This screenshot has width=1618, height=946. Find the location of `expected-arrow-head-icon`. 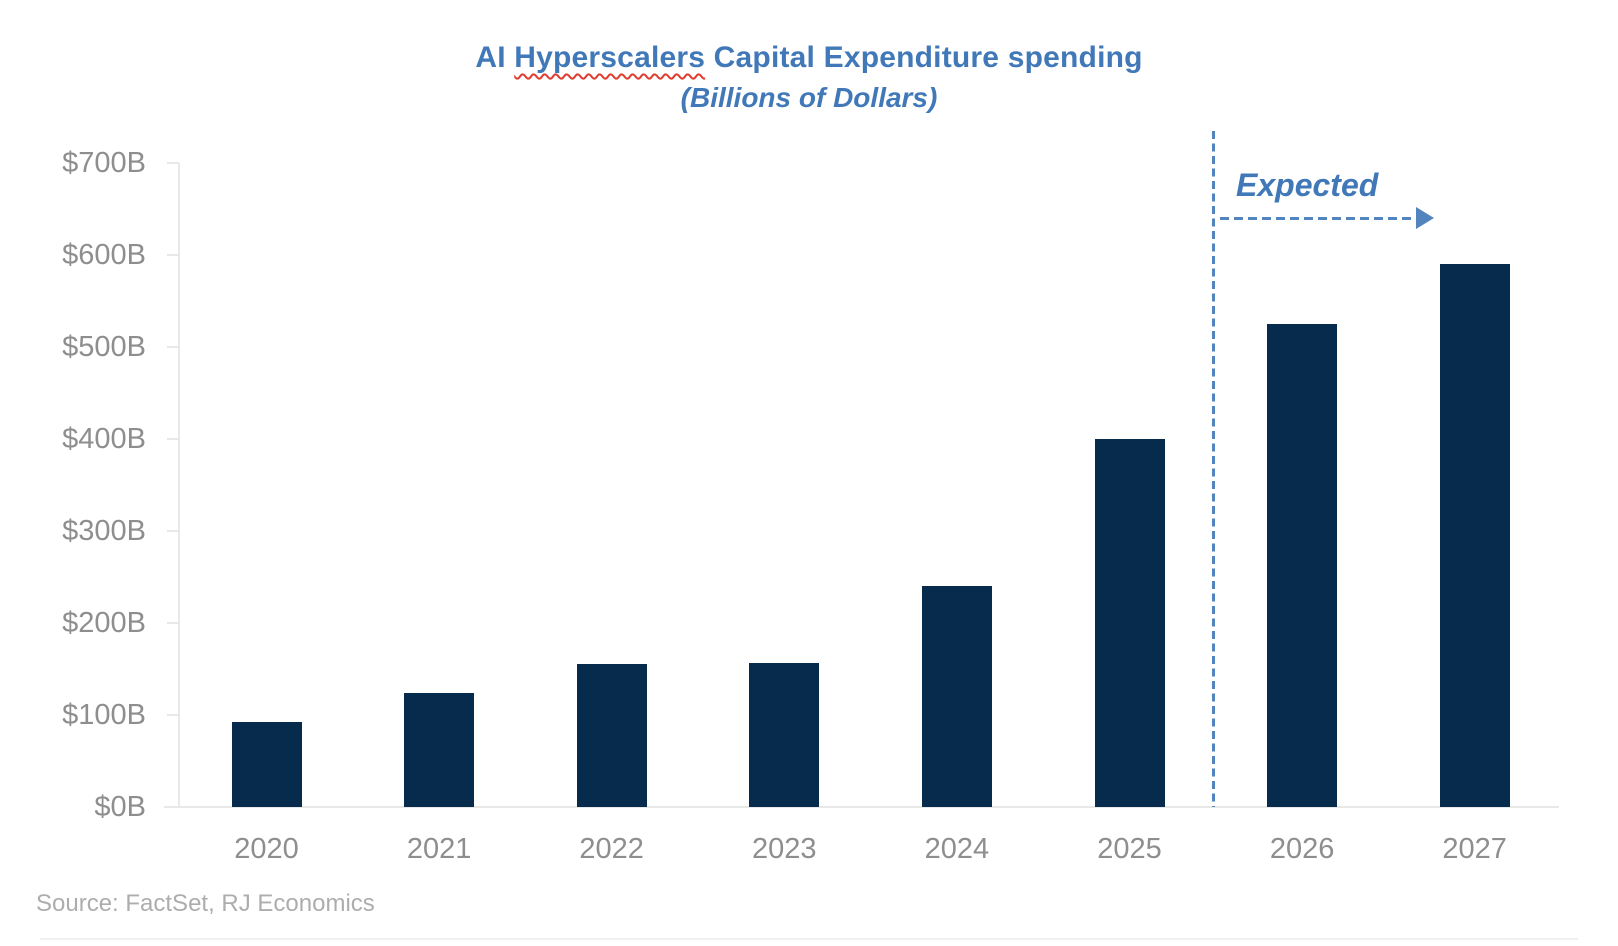

expected-arrow-head-icon is located at coordinates (1425, 218).